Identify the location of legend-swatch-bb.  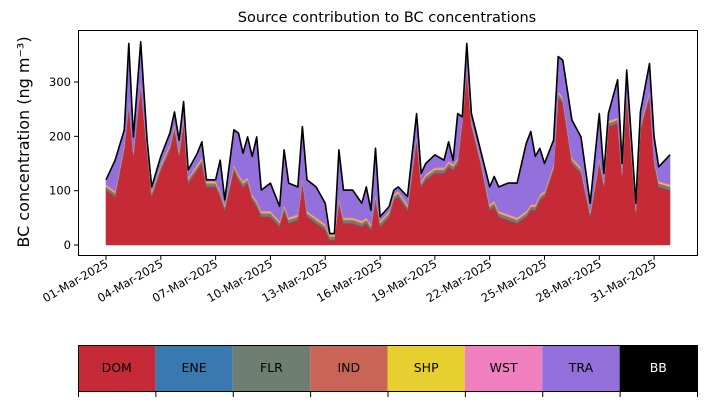
(658, 368).